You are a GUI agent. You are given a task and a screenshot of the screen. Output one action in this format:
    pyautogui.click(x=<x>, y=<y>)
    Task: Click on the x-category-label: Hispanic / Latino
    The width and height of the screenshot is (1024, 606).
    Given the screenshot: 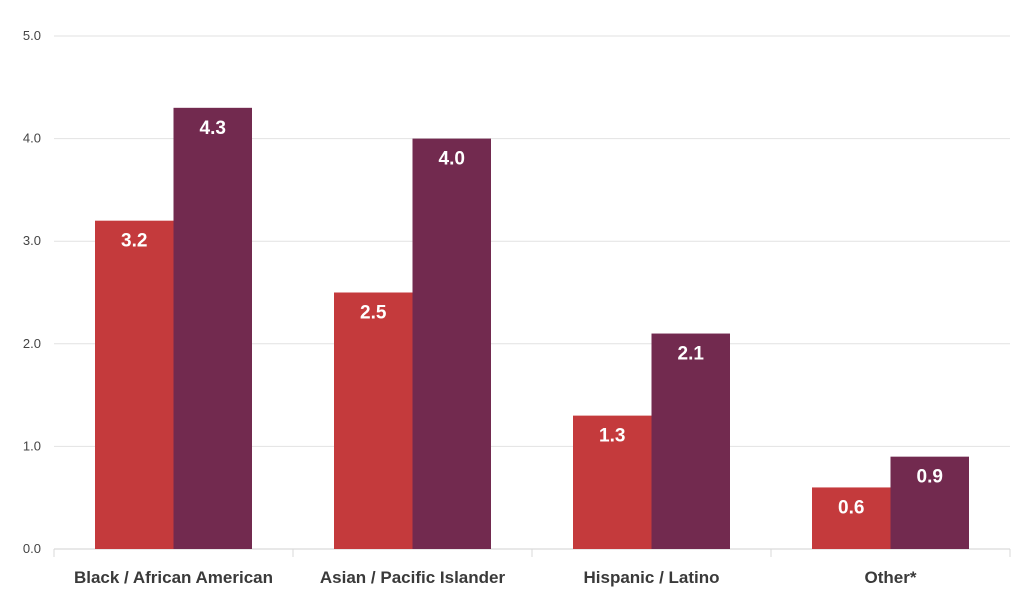 What is the action you would take?
    pyautogui.click(x=651, y=577)
    